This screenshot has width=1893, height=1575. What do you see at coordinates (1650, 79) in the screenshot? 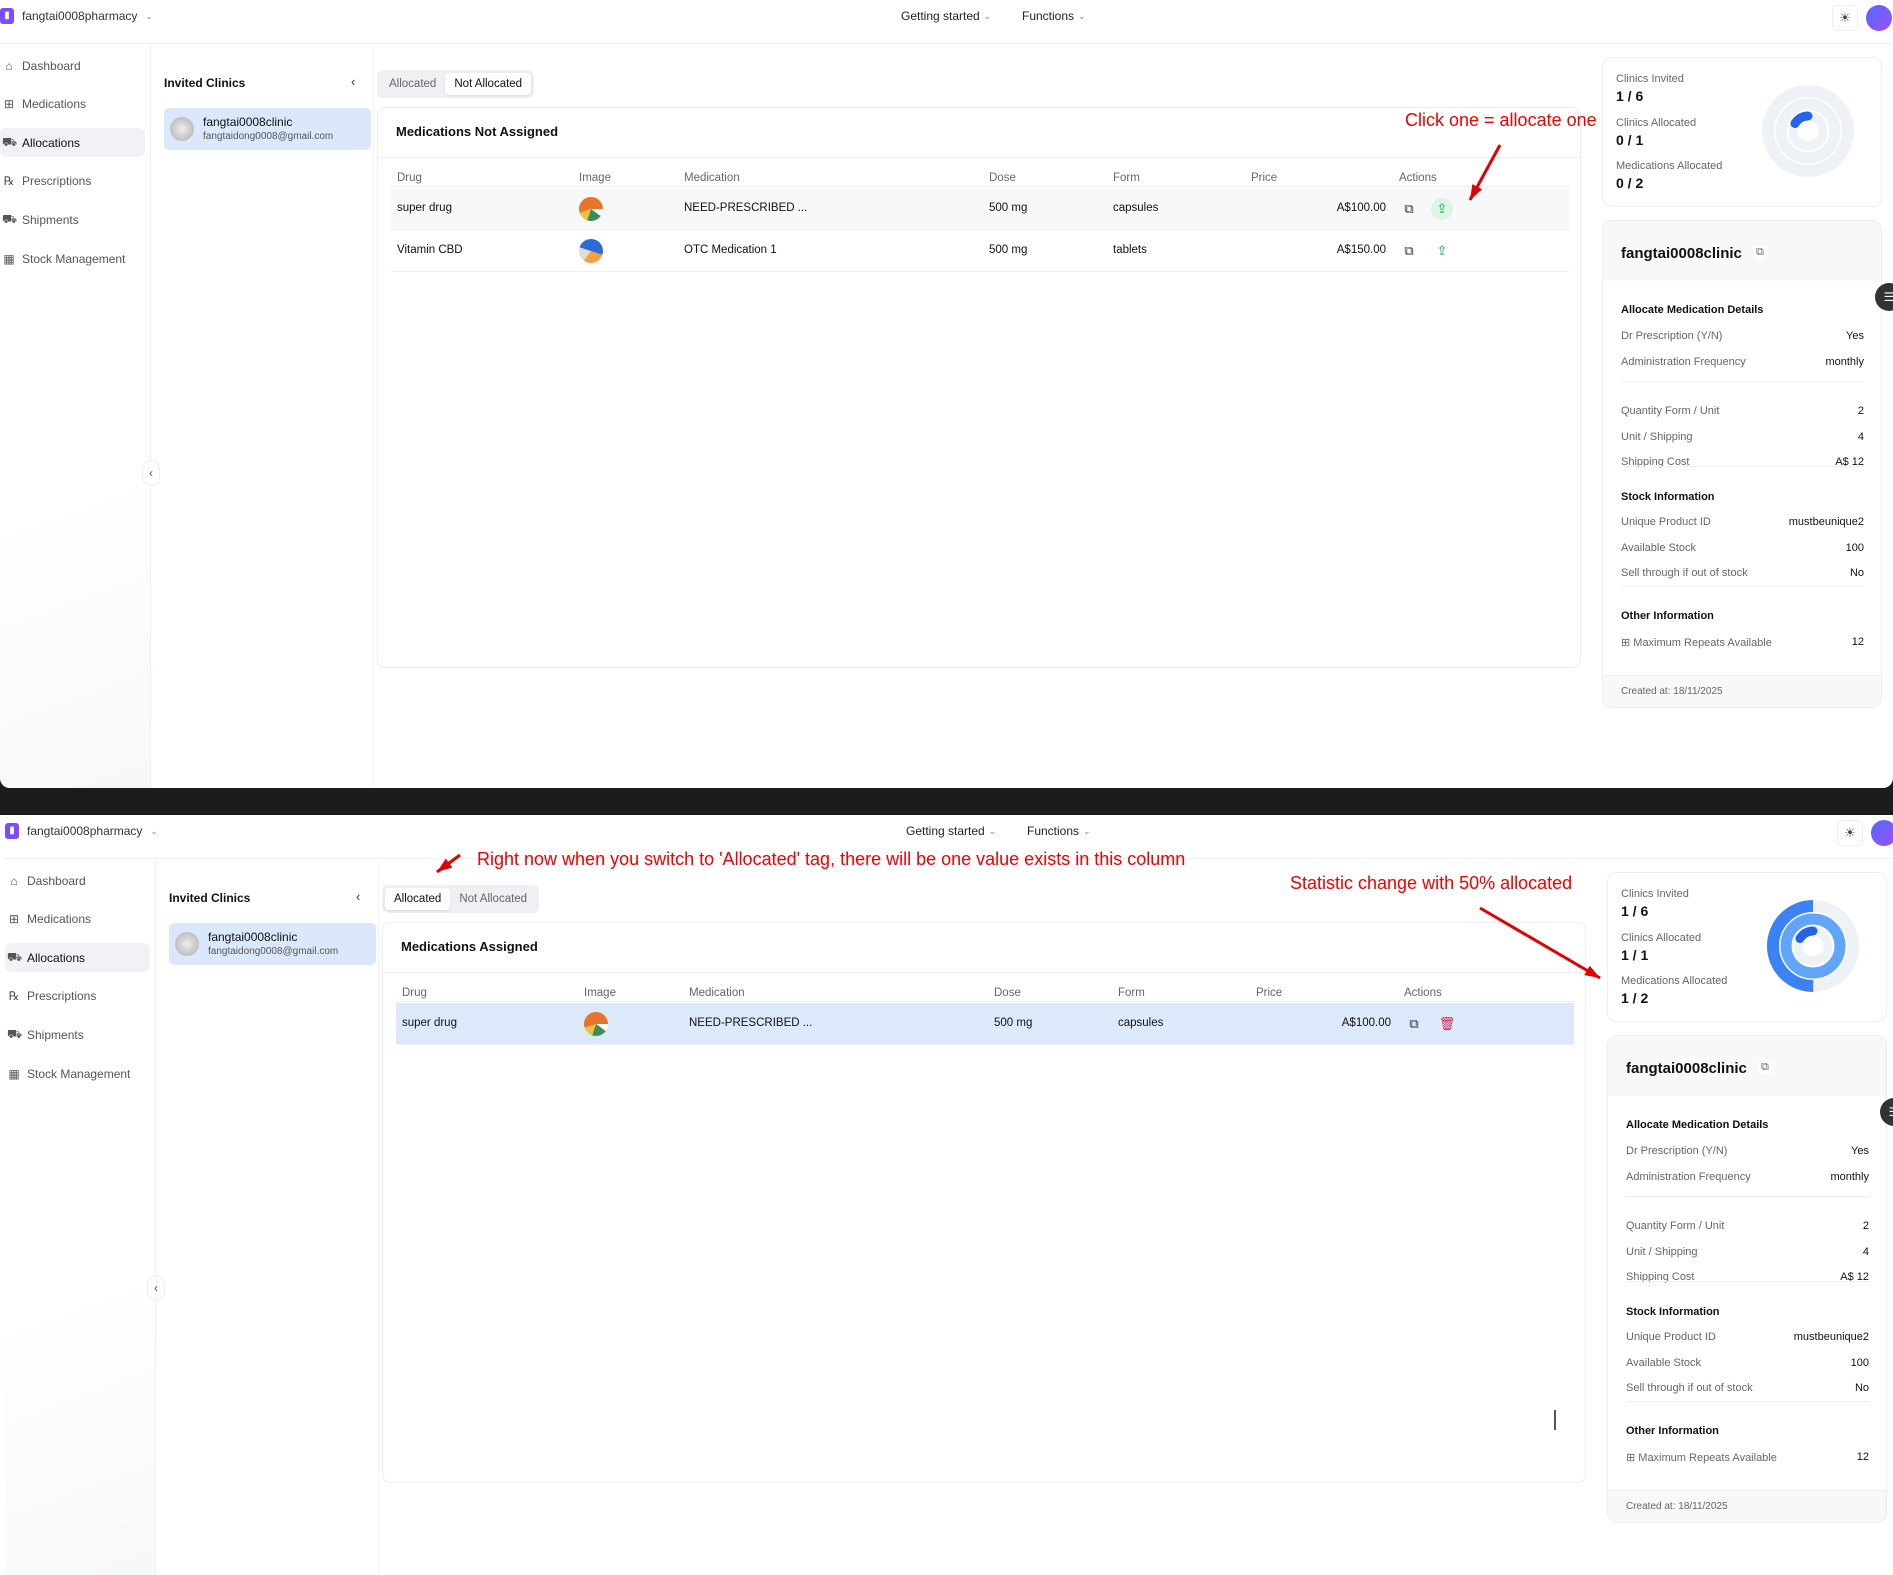
I see `stat-label: Clinics Invited` at bounding box center [1650, 79].